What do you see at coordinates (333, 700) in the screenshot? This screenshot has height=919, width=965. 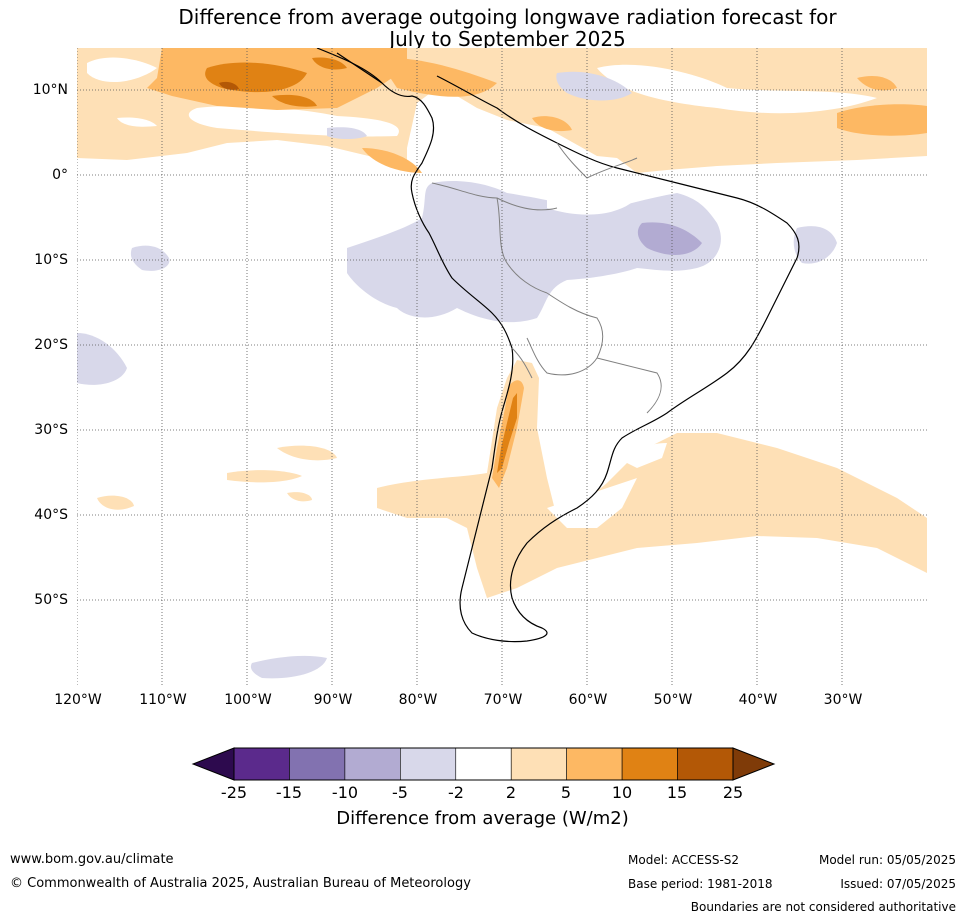 I see `lon-label-90w: 90°W` at bounding box center [333, 700].